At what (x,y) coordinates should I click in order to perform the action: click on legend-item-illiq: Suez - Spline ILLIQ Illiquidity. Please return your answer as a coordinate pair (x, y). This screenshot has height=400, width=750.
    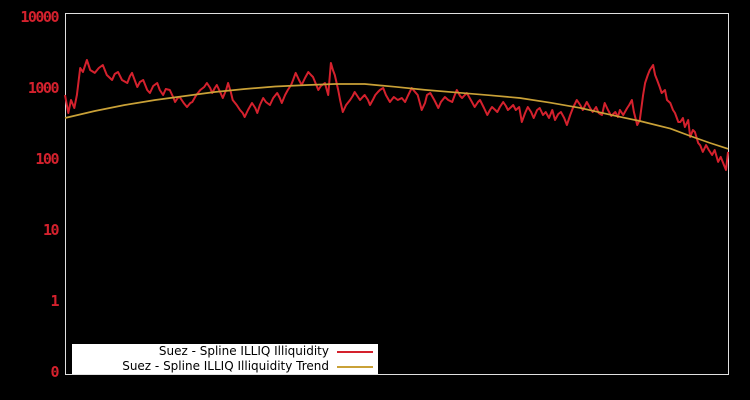
    Looking at the image, I should click on (225, 351).